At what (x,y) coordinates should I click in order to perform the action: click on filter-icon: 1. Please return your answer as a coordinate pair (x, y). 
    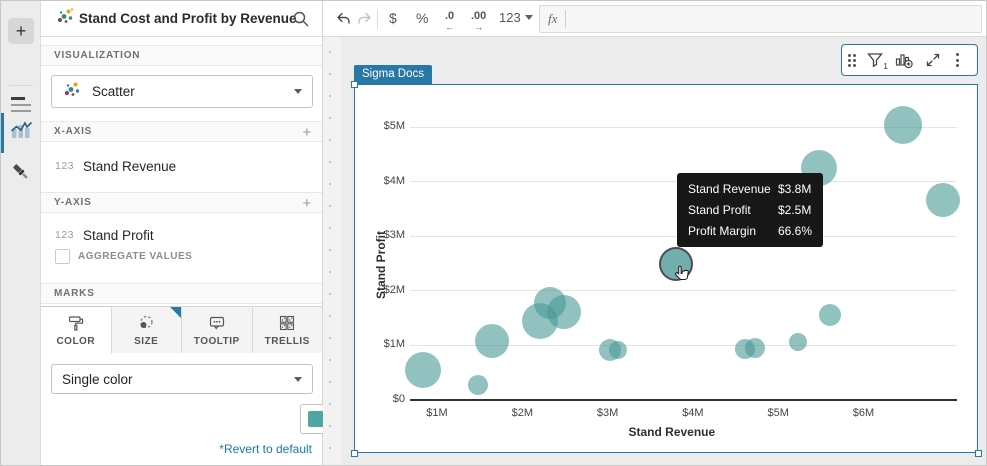
    Looking at the image, I should click on (877, 61).